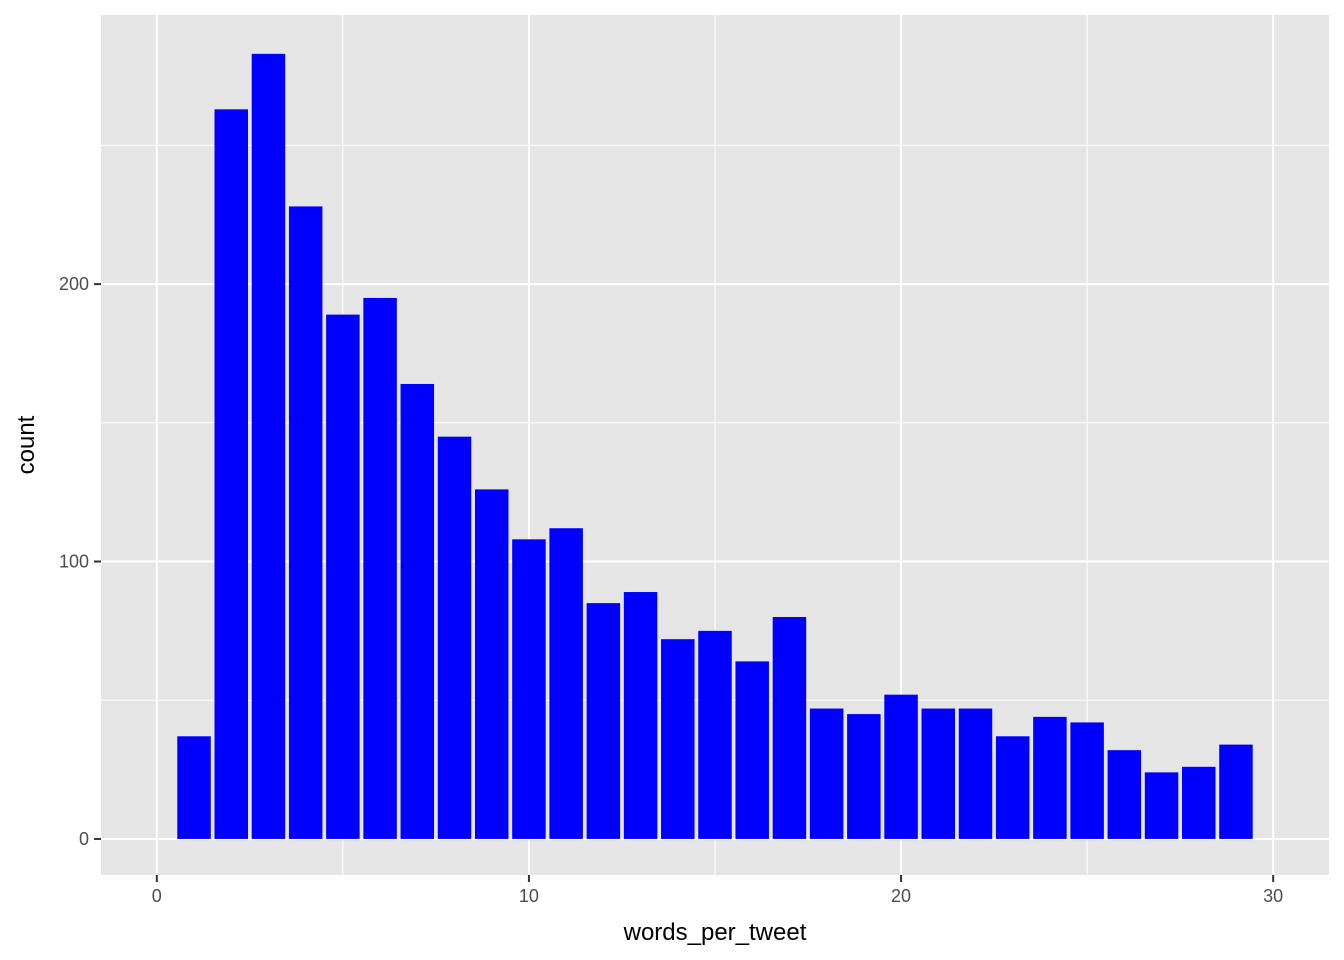 The height and width of the screenshot is (960, 1344). I want to click on x-axis: 0 10 20 30, so click(717, 890).